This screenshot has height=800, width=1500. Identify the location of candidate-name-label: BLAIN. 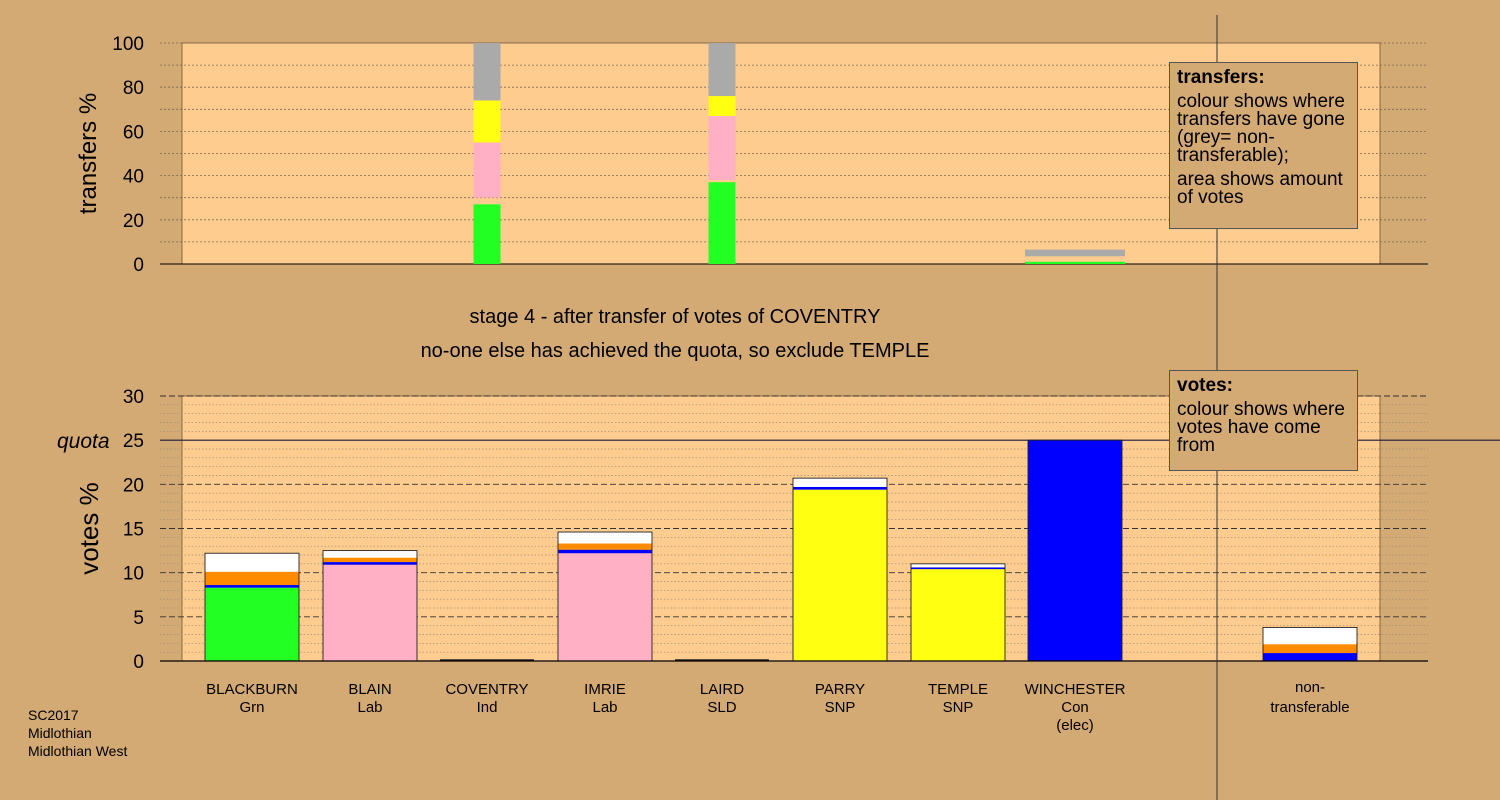
(369, 689).